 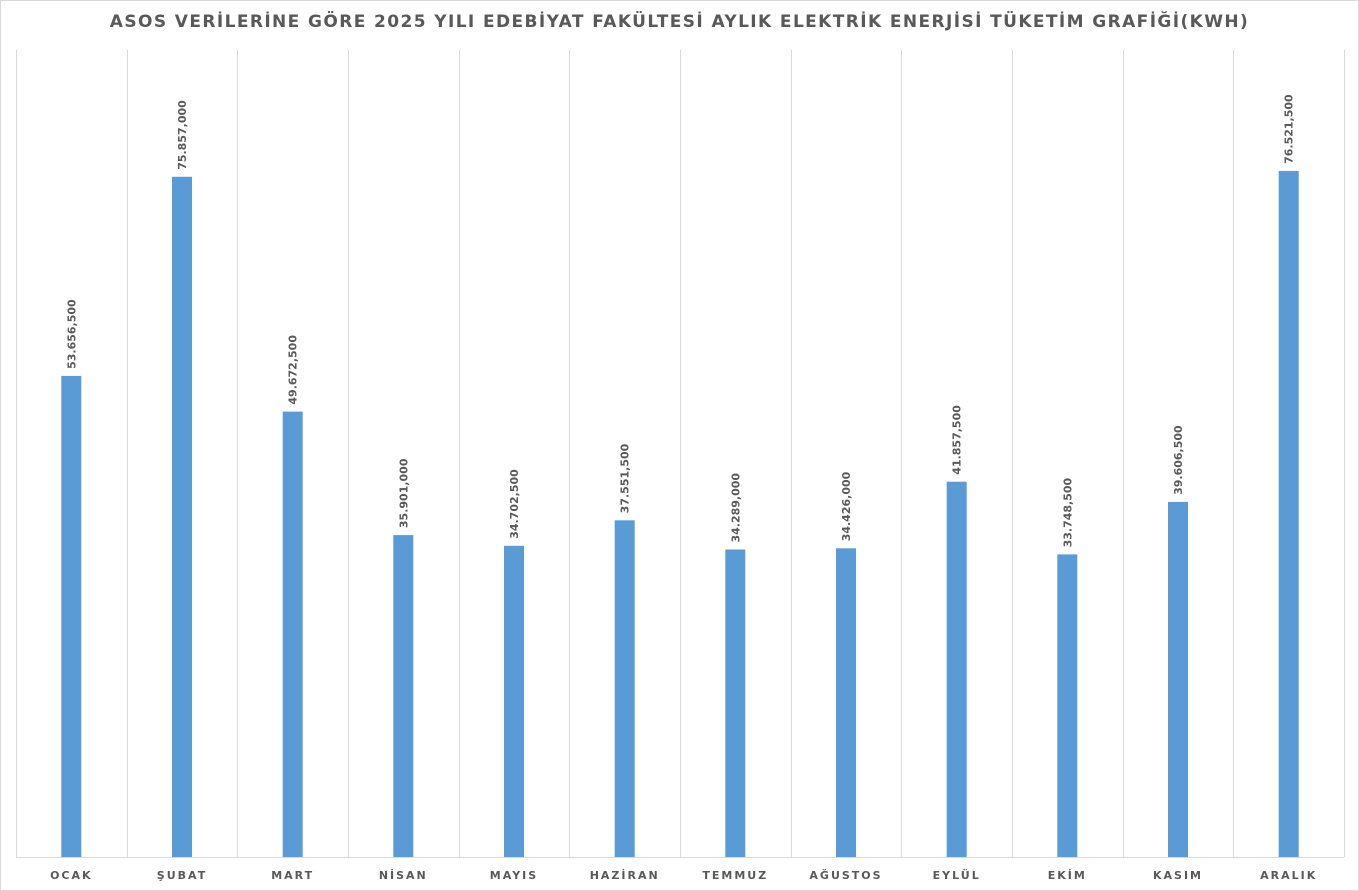 I want to click on x-tick-label-2: ŞUBAT, so click(x=182, y=875).